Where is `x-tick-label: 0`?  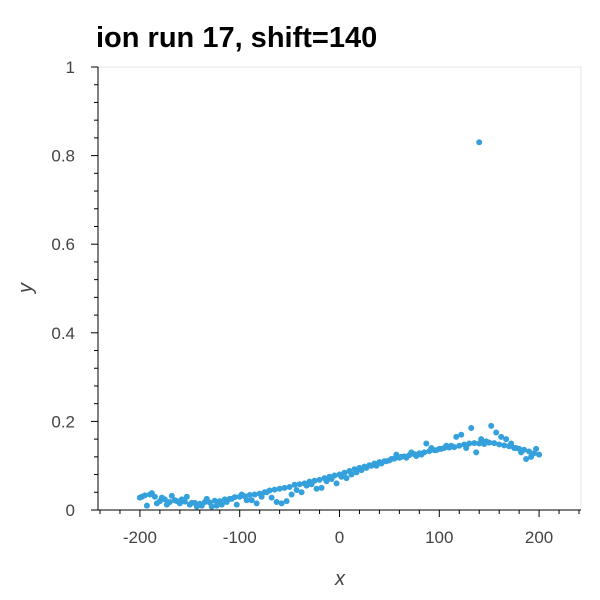
x-tick-label: 0 is located at coordinates (339, 537).